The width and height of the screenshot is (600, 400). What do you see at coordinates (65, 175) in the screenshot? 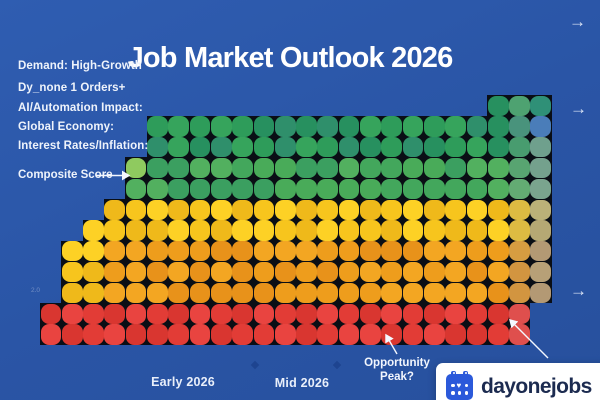
I see `label-composite-score: Composite Score` at bounding box center [65, 175].